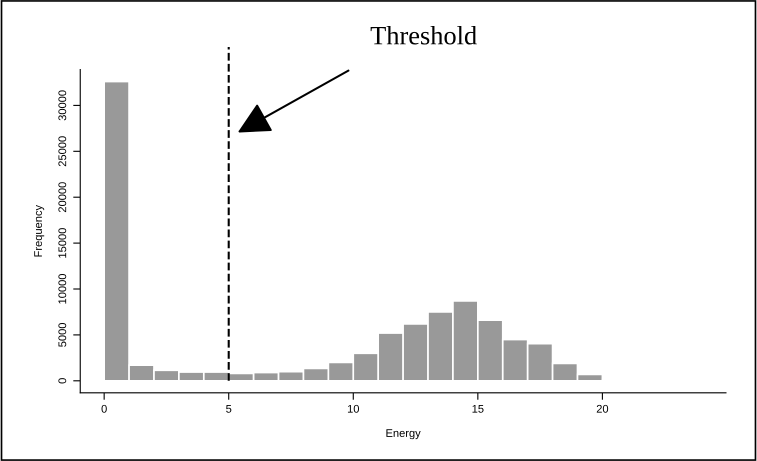  What do you see at coordinates (62, 334) in the screenshot?
I see `y-tick-label: 5000` at bounding box center [62, 334].